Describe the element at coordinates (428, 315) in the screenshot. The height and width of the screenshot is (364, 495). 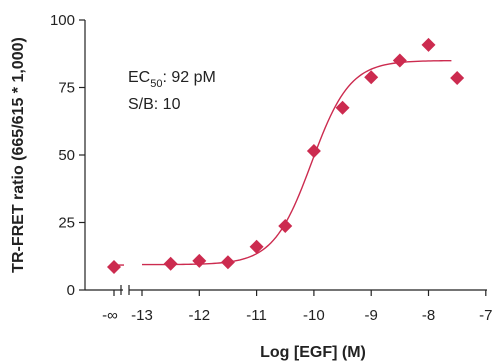
I see `x-tick-label: -8` at that location.